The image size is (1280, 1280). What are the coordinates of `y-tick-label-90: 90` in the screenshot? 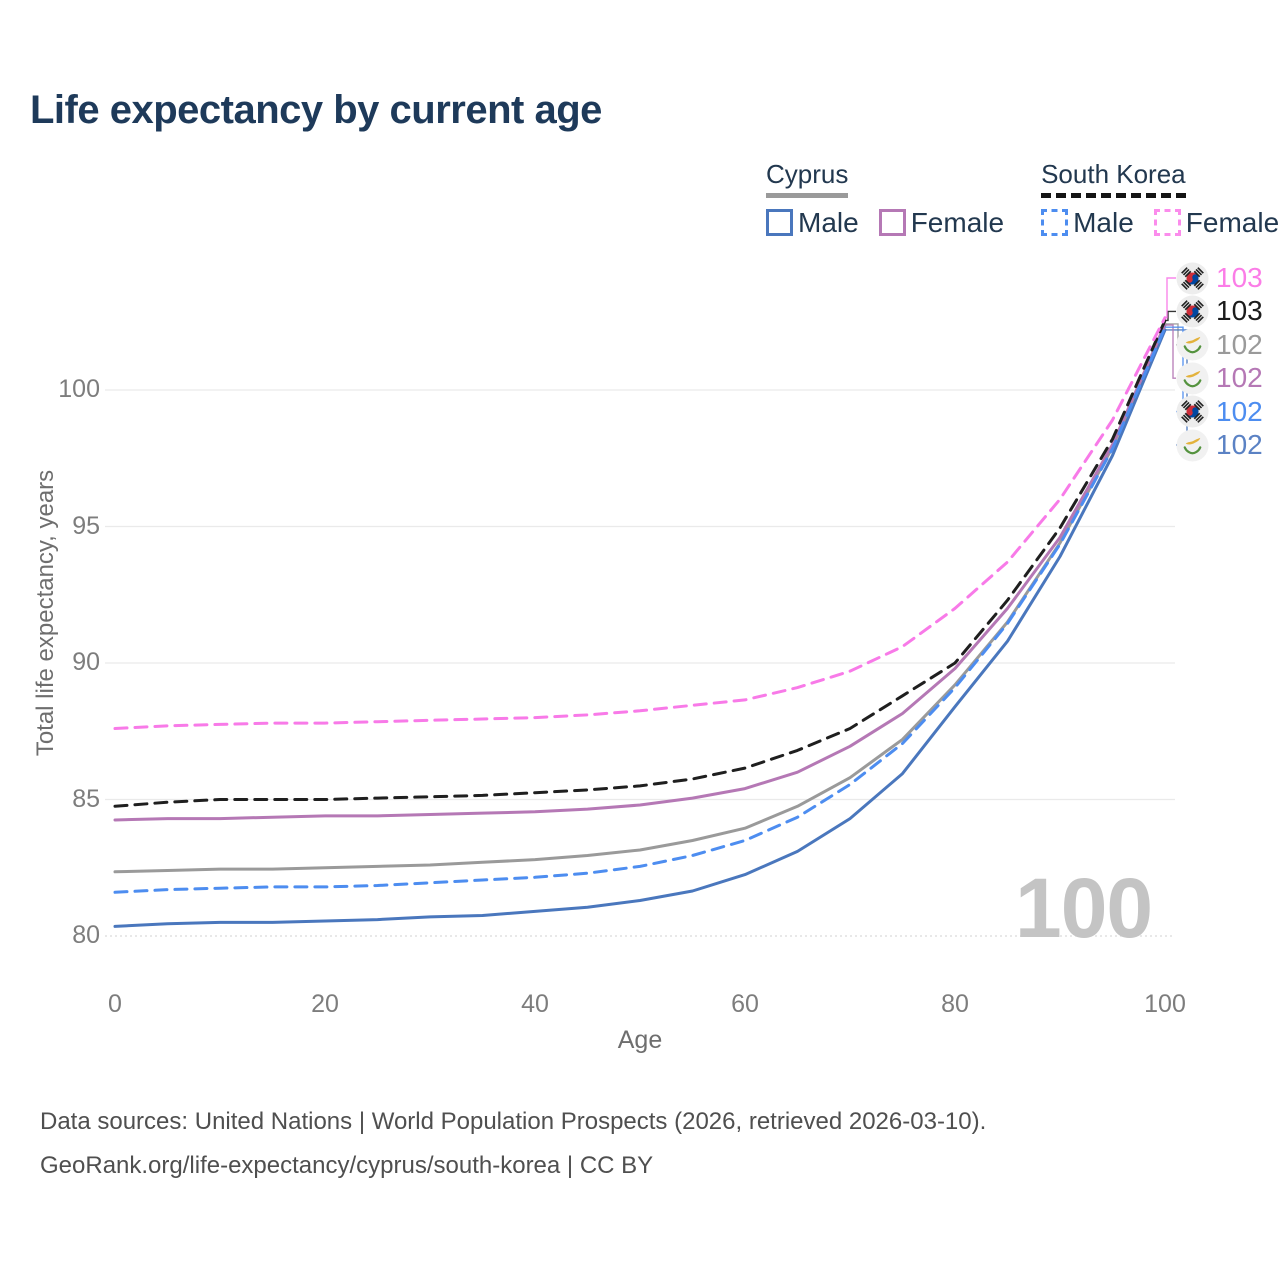 It's located at (86, 662).